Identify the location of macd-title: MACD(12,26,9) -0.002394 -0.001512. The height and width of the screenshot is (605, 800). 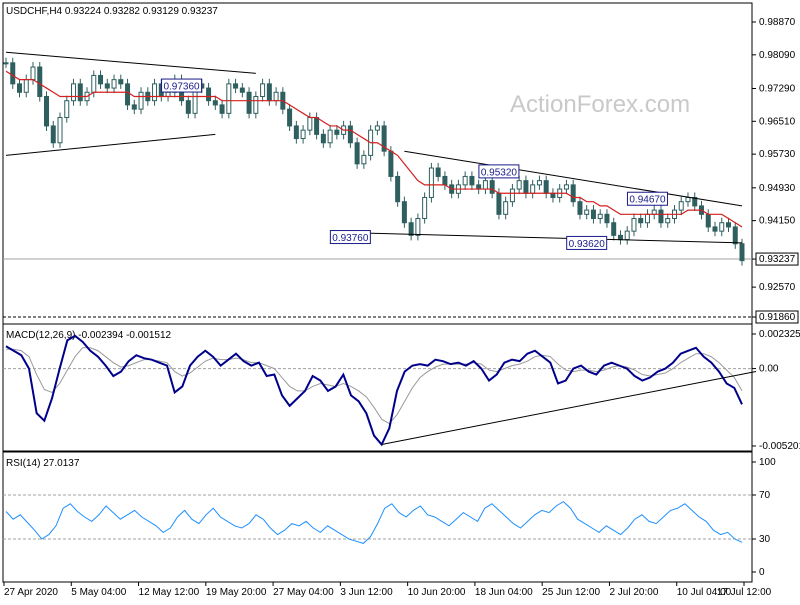
(89, 335).